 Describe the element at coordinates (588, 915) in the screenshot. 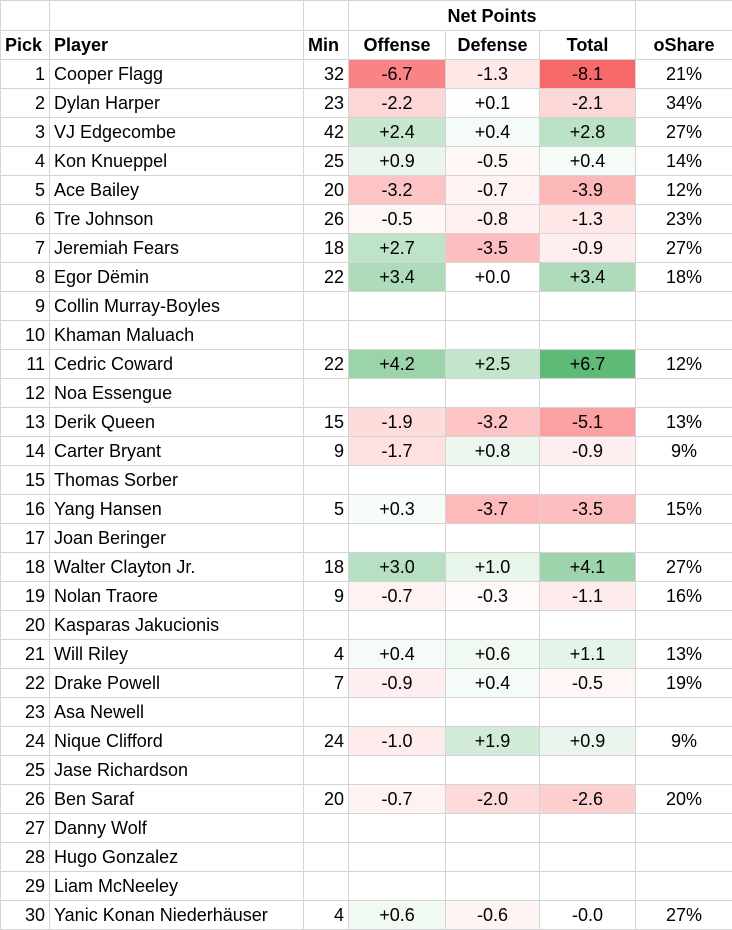

I see `cell-total: -0.0` at that location.